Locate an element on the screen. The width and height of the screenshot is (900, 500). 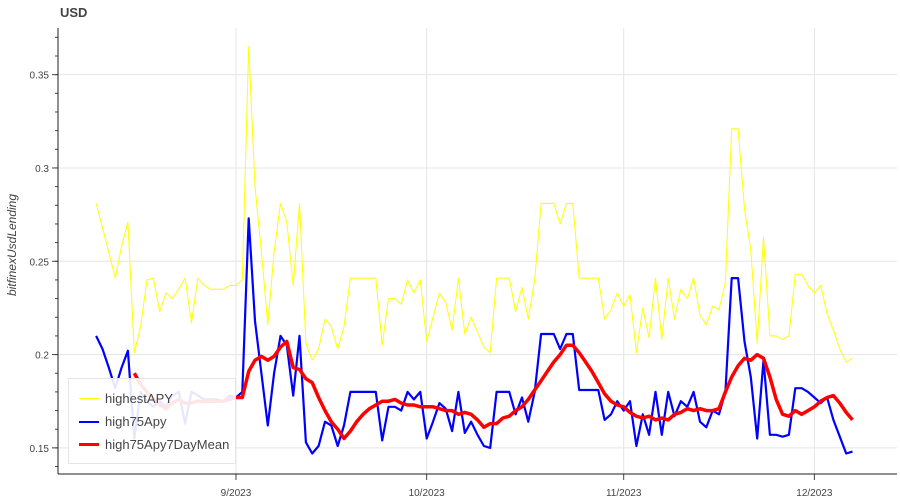
x-tick-label: 10/2023 is located at coordinates (427, 493).